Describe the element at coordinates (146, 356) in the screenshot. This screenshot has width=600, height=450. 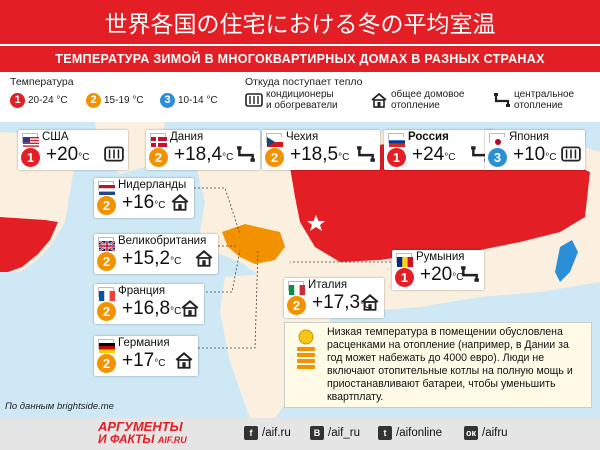
I see `country-card: Германия 2 +17°С` at that location.